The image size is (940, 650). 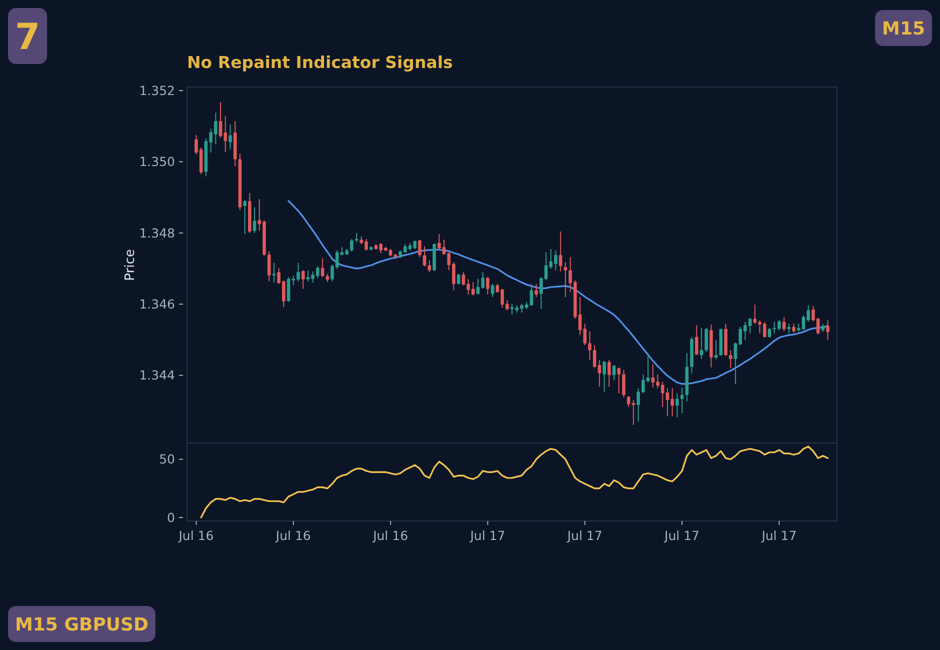 I want to click on y-axis-title: Price, so click(x=130, y=265).